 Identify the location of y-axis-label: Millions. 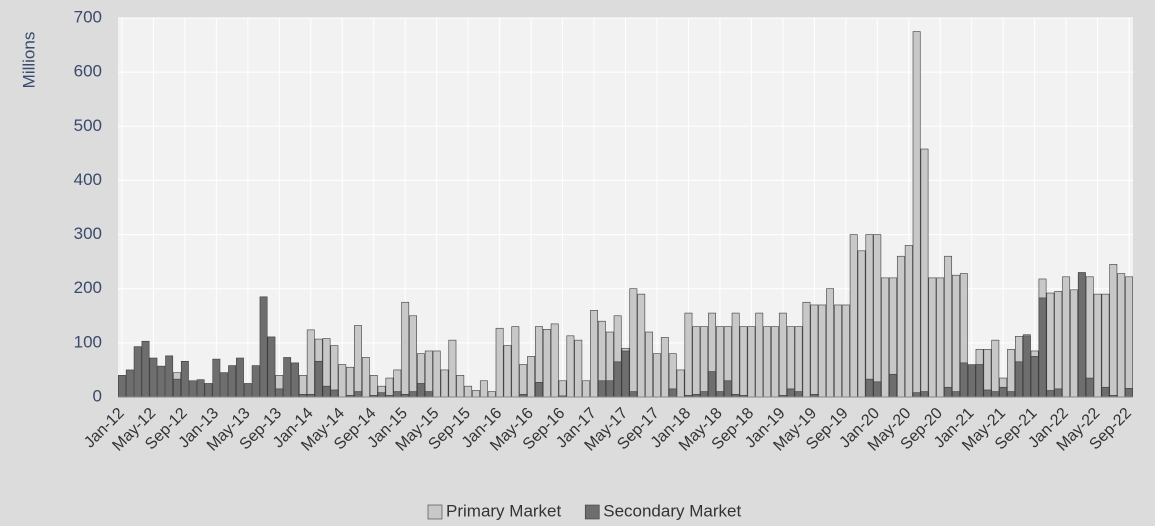
(28, 60).